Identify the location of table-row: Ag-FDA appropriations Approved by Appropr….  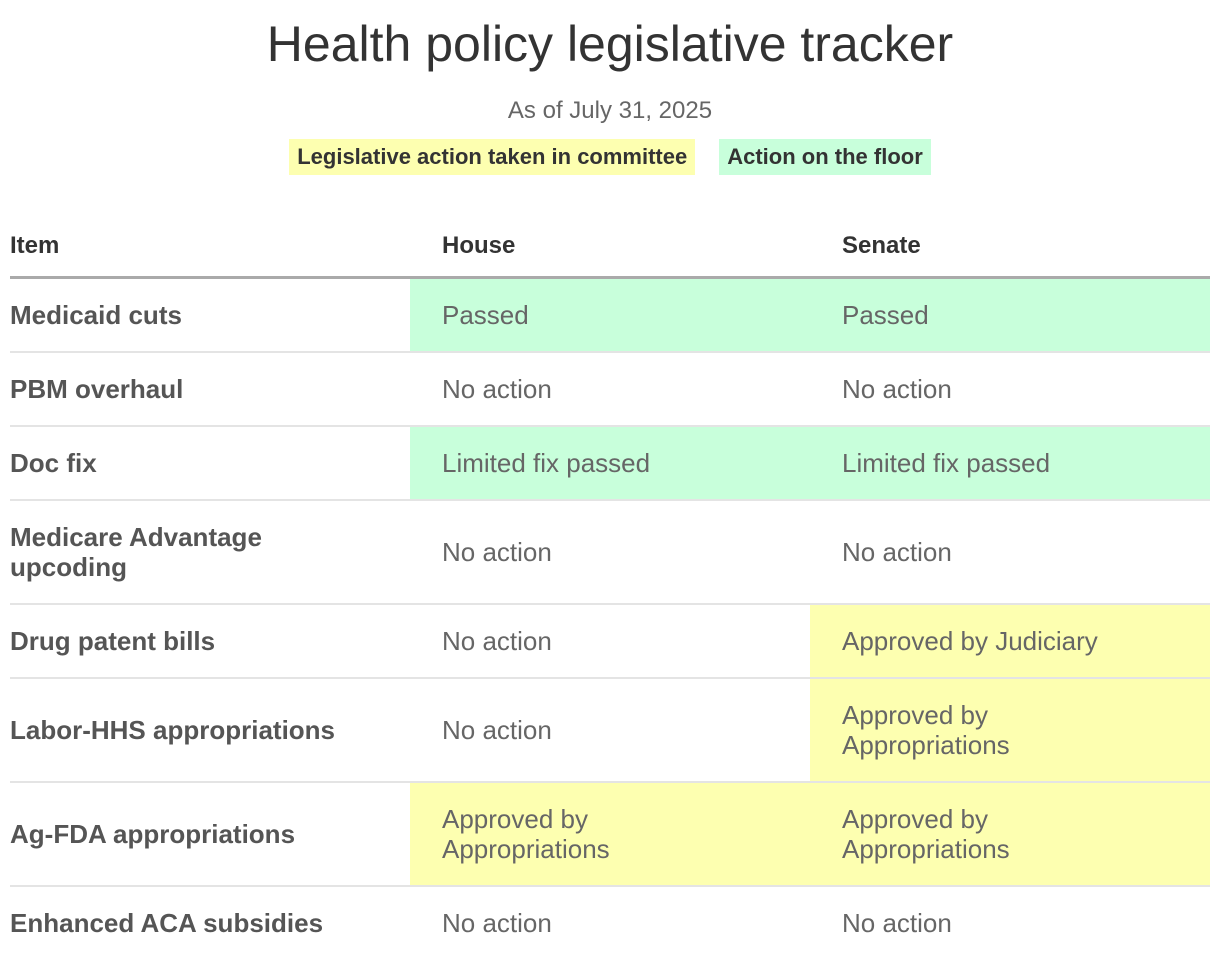
(610, 834).